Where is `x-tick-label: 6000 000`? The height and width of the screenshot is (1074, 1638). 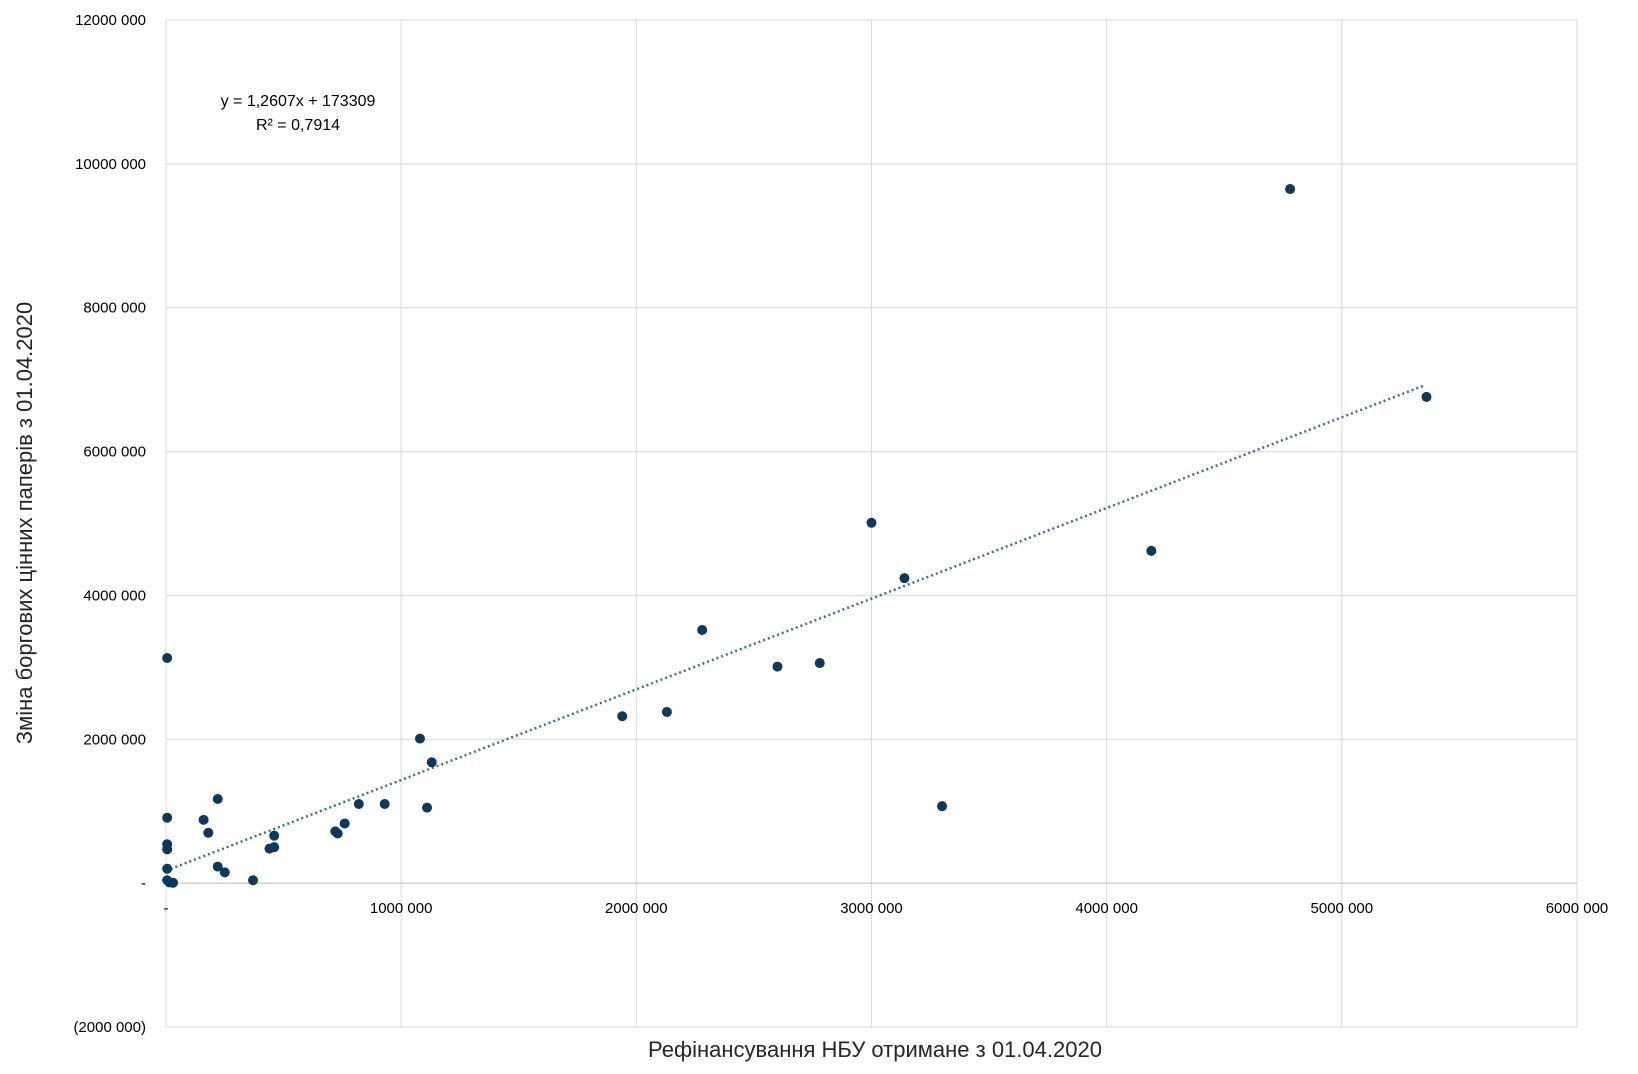
x-tick-label: 6000 000 is located at coordinates (1577, 908).